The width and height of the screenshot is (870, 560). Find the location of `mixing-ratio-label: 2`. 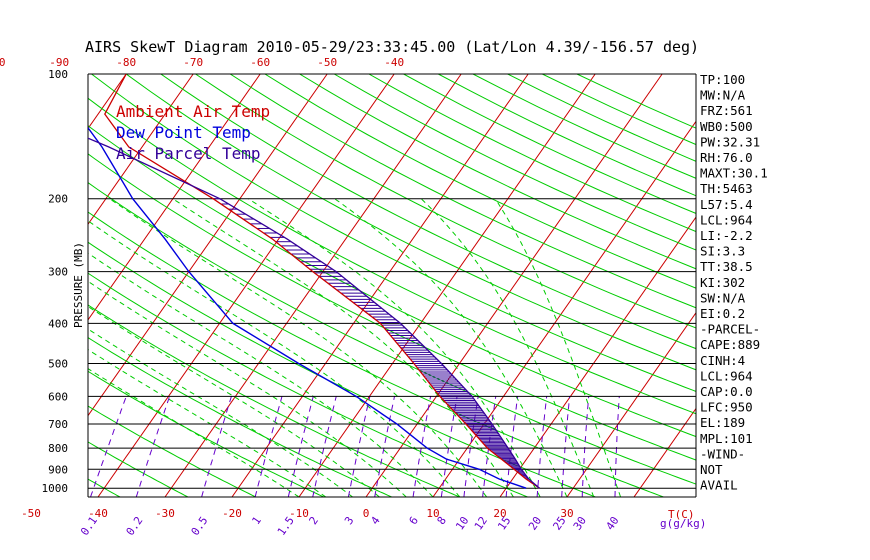

mixing-ratio-label: 2 is located at coordinates (314, 520).